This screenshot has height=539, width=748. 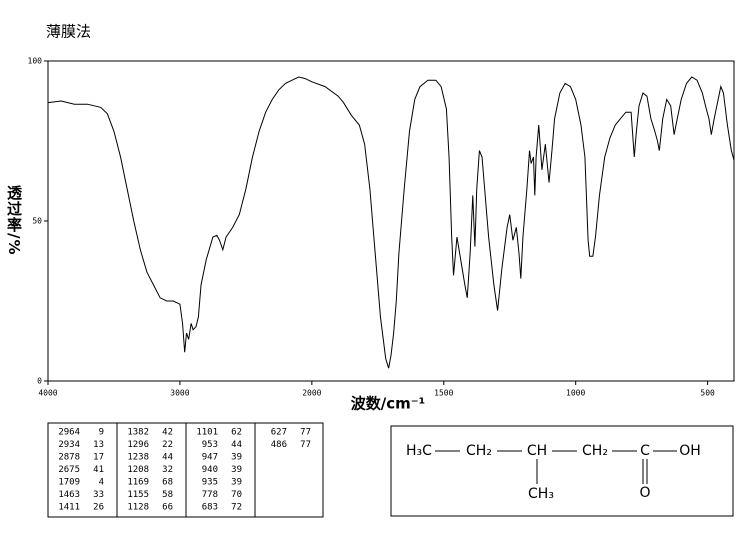 What do you see at coordinates (68, 32) in the screenshot?
I see `chart-title: 薄膜法` at bounding box center [68, 32].